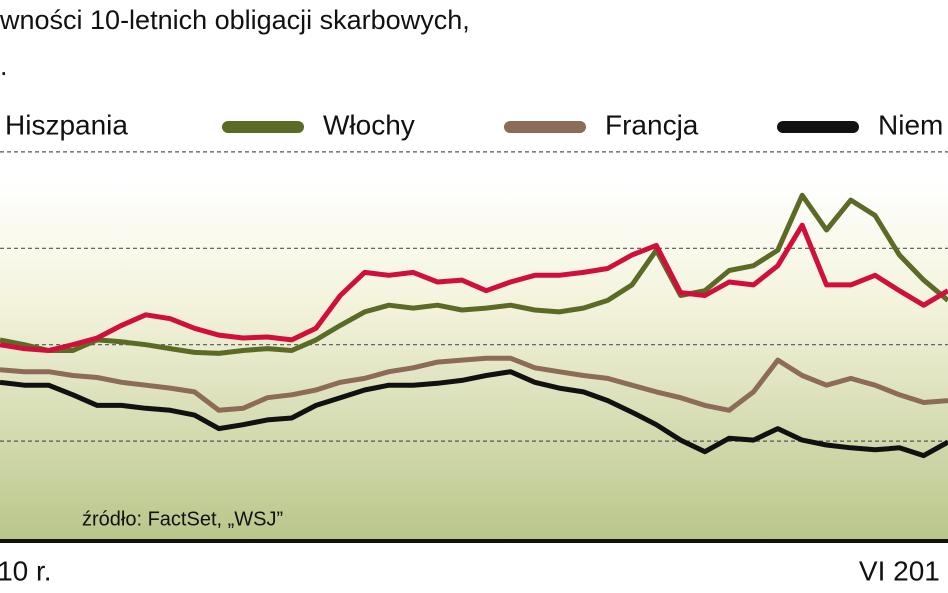 The image size is (948, 593). I want to click on legend-label: Hiszpania, so click(66, 124).